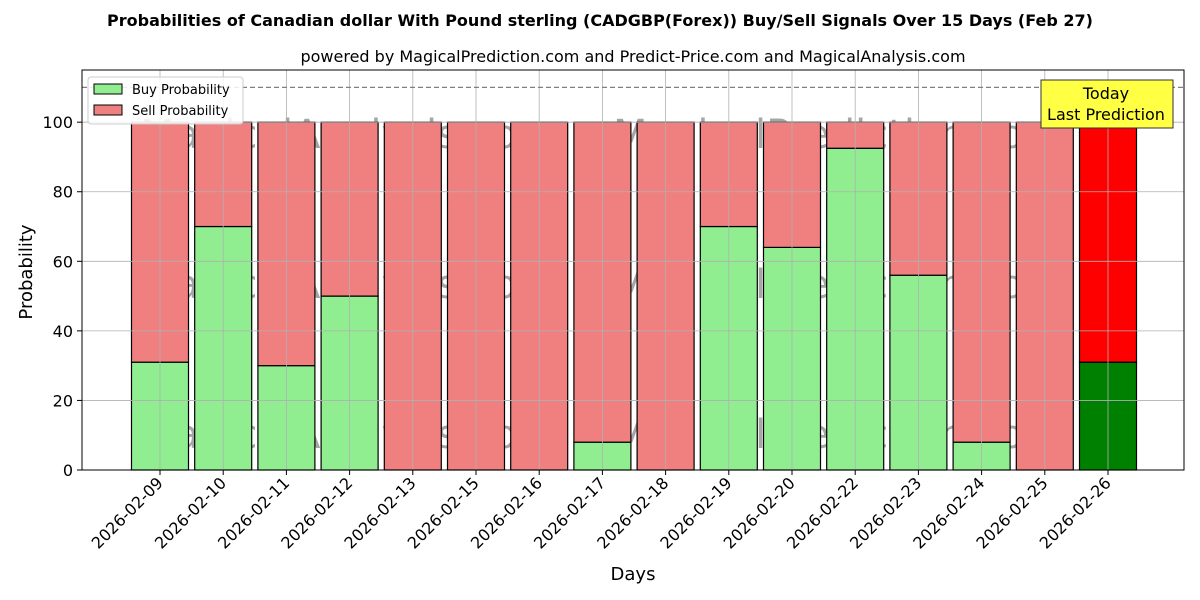  Describe the element at coordinates (633, 574) in the screenshot. I see `x-axis-label: Days` at that location.